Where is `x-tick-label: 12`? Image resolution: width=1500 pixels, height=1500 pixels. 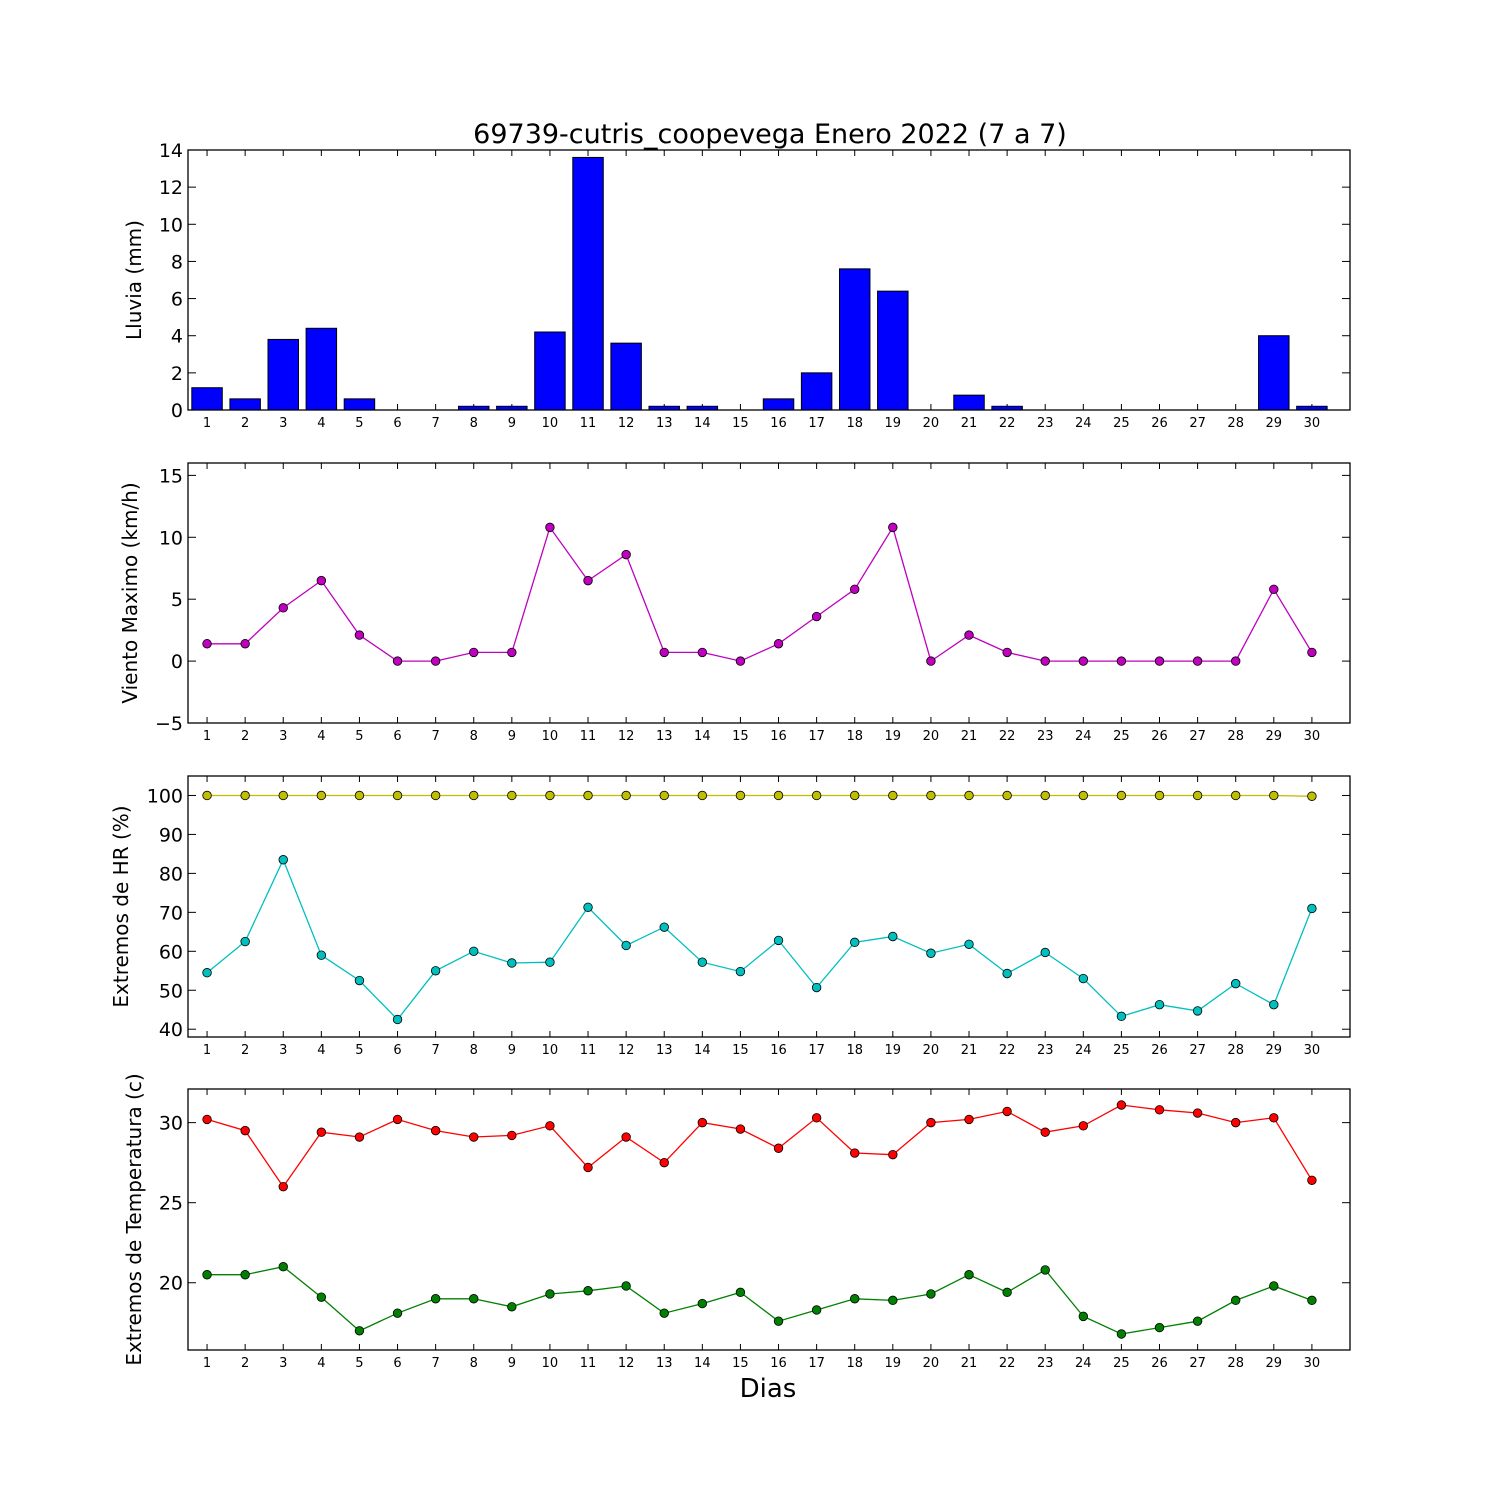
x-tick-label: 12 is located at coordinates (626, 1363).